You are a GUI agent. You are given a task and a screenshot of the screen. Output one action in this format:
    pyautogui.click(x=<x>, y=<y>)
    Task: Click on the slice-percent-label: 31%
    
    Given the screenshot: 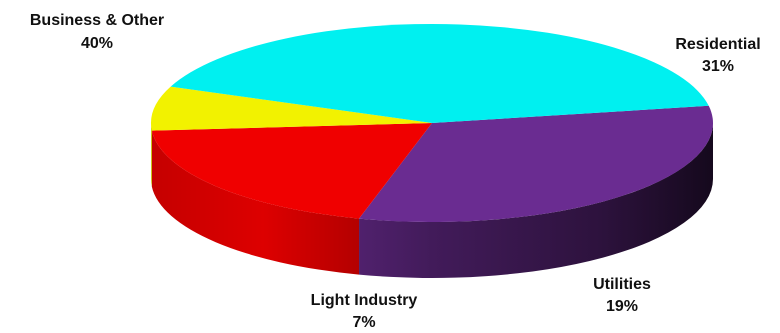 What is the action you would take?
    pyautogui.click(x=718, y=66)
    